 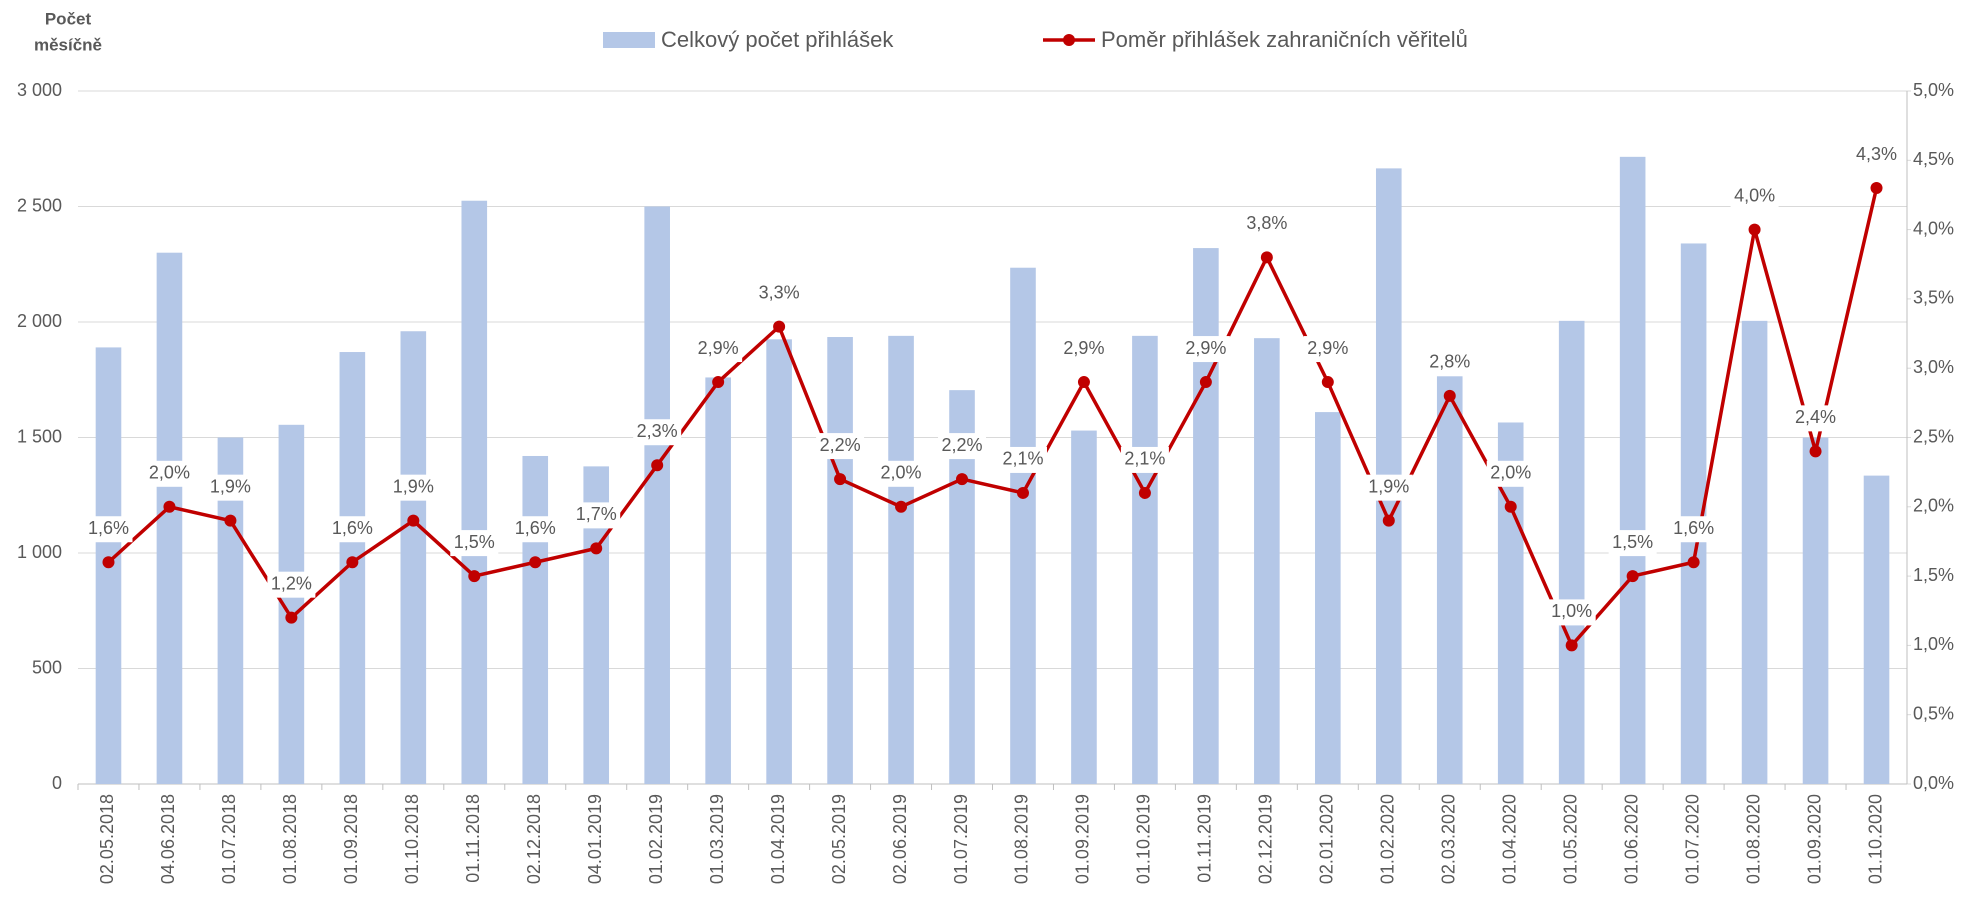 What do you see at coordinates (1083, 839) in the screenshot?
I see `x-tick-label: 01.09.2019` at bounding box center [1083, 839].